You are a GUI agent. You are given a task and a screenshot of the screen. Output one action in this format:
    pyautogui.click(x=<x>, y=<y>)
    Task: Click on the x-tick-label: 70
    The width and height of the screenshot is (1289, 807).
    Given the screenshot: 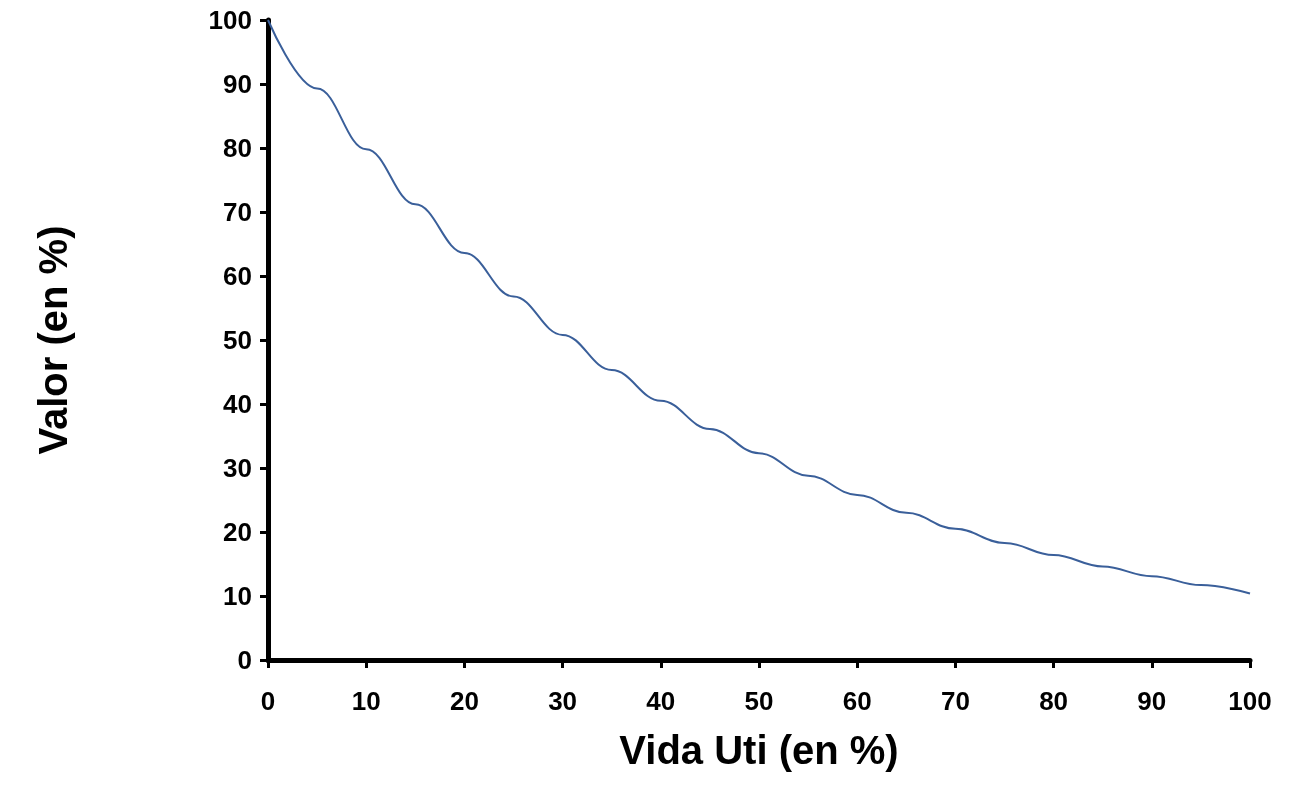 What is the action you would take?
    pyautogui.click(x=955, y=701)
    